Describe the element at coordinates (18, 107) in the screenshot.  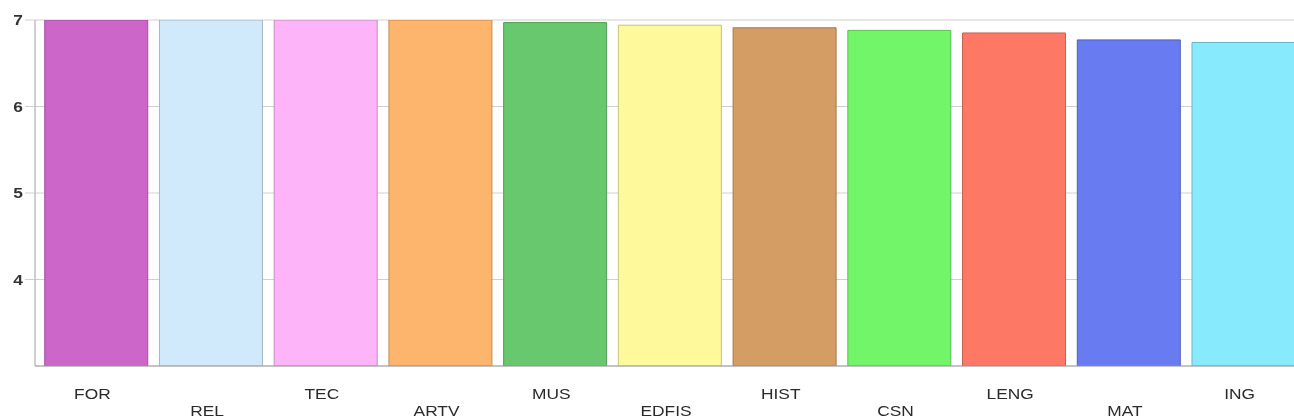
I see `y-tick-label: 6` at that location.